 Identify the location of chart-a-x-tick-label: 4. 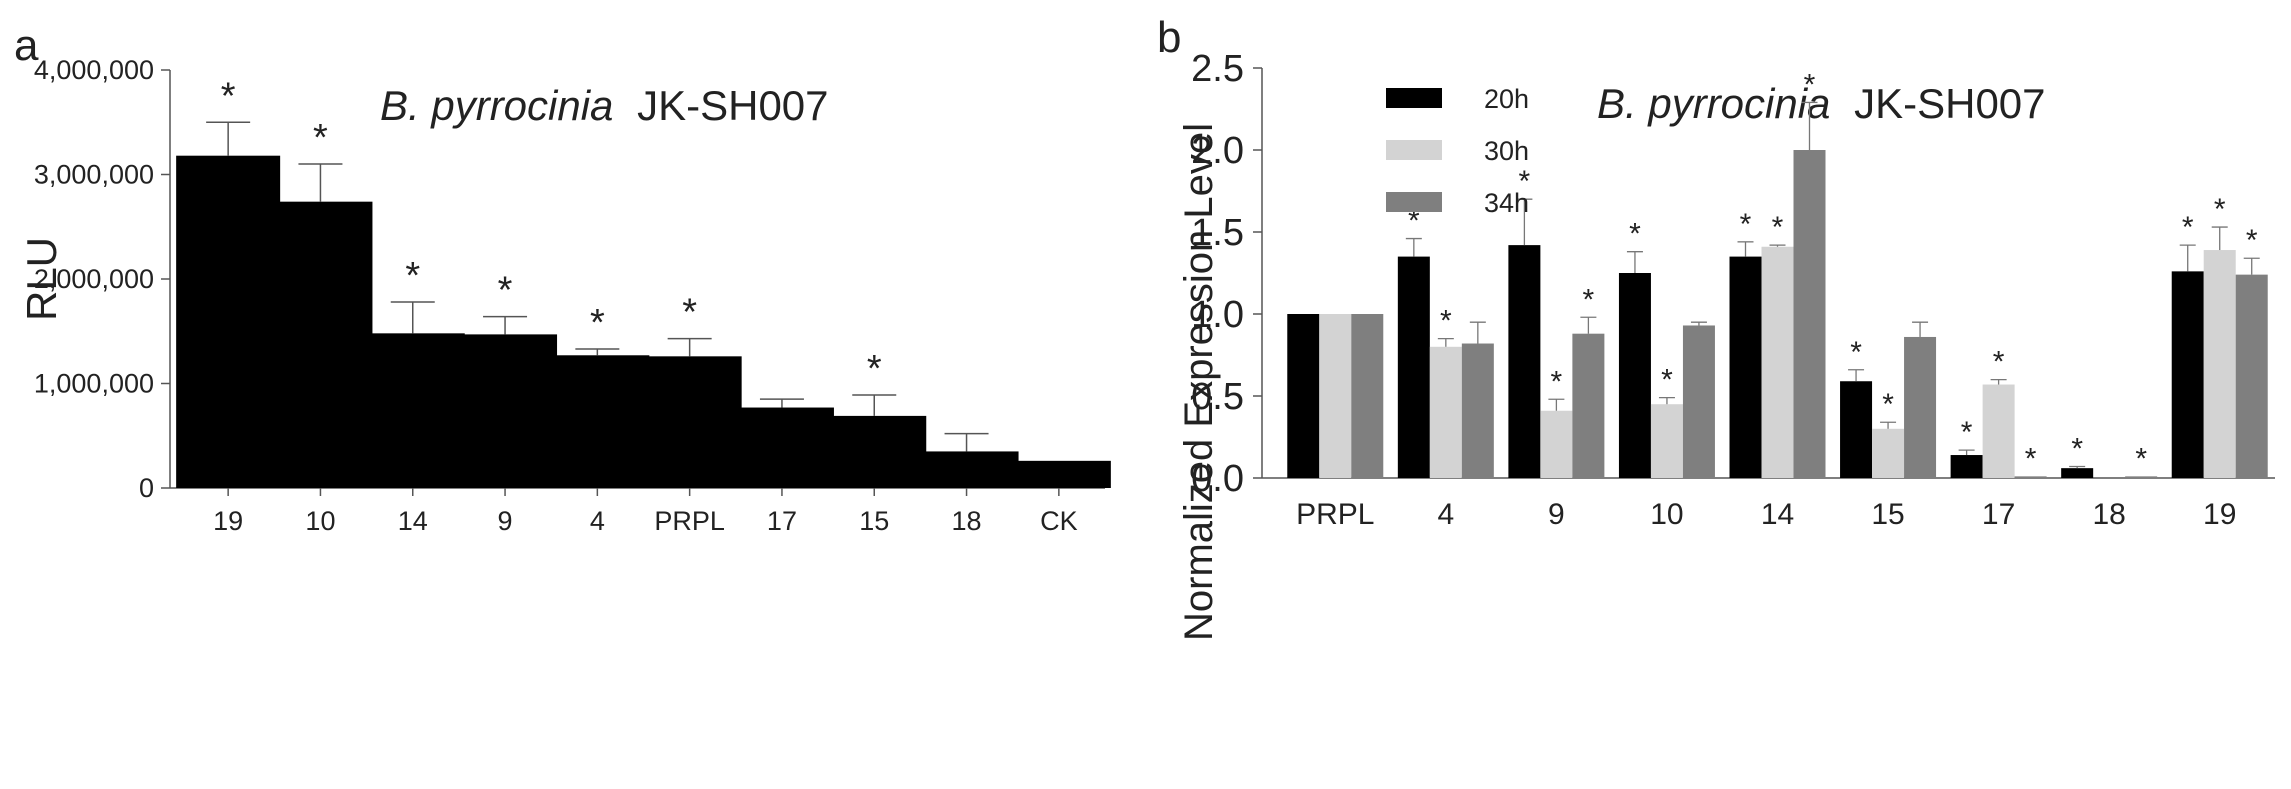
(597, 521).